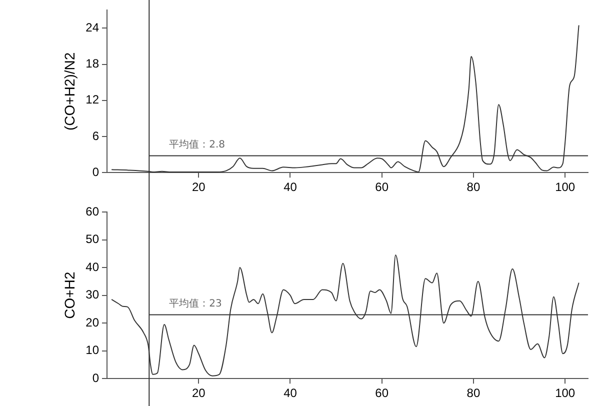 This screenshot has height=406, width=607. I want to click on y-axis-title: CO+H2, so click(69, 295).